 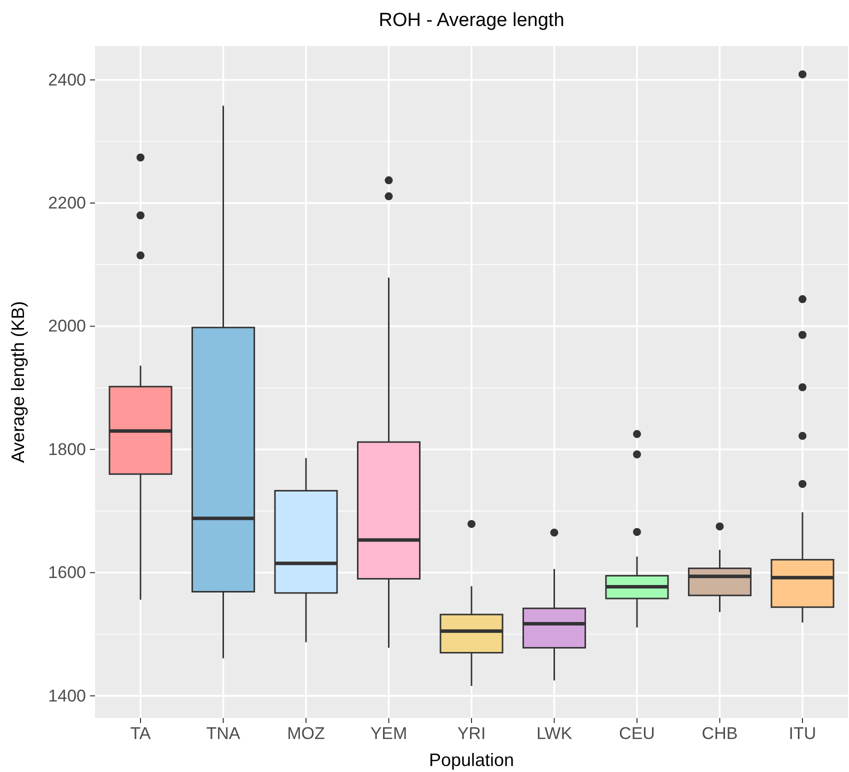 I want to click on y-tick-label: 1400, so click(x=67, y=696).